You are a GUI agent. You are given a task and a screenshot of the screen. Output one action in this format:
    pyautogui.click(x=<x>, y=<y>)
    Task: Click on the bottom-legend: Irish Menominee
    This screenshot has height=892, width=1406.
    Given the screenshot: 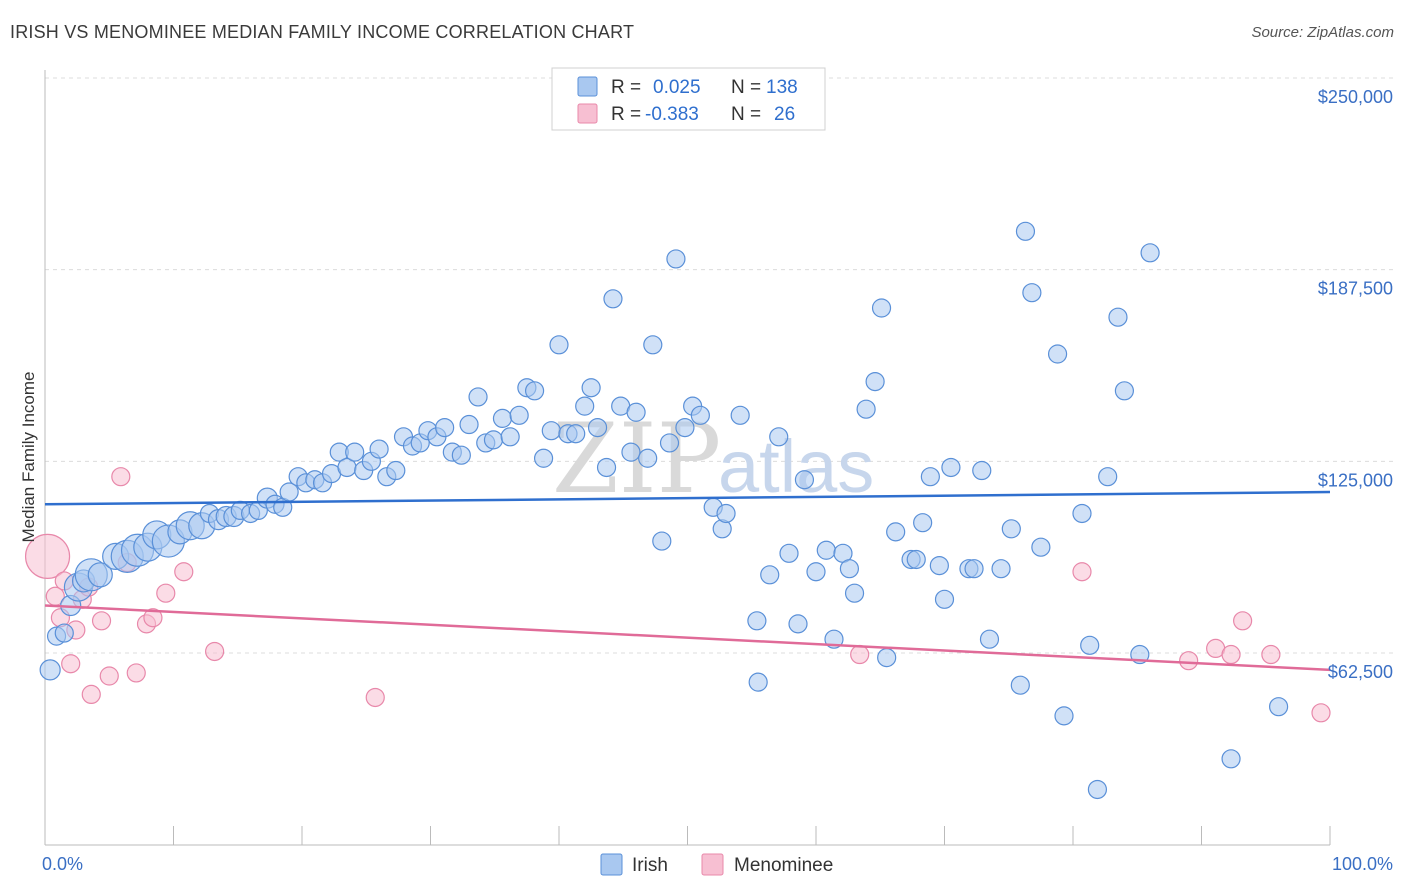 What is the action you would take?
    pyautogui.click(x=716, y=864)
    